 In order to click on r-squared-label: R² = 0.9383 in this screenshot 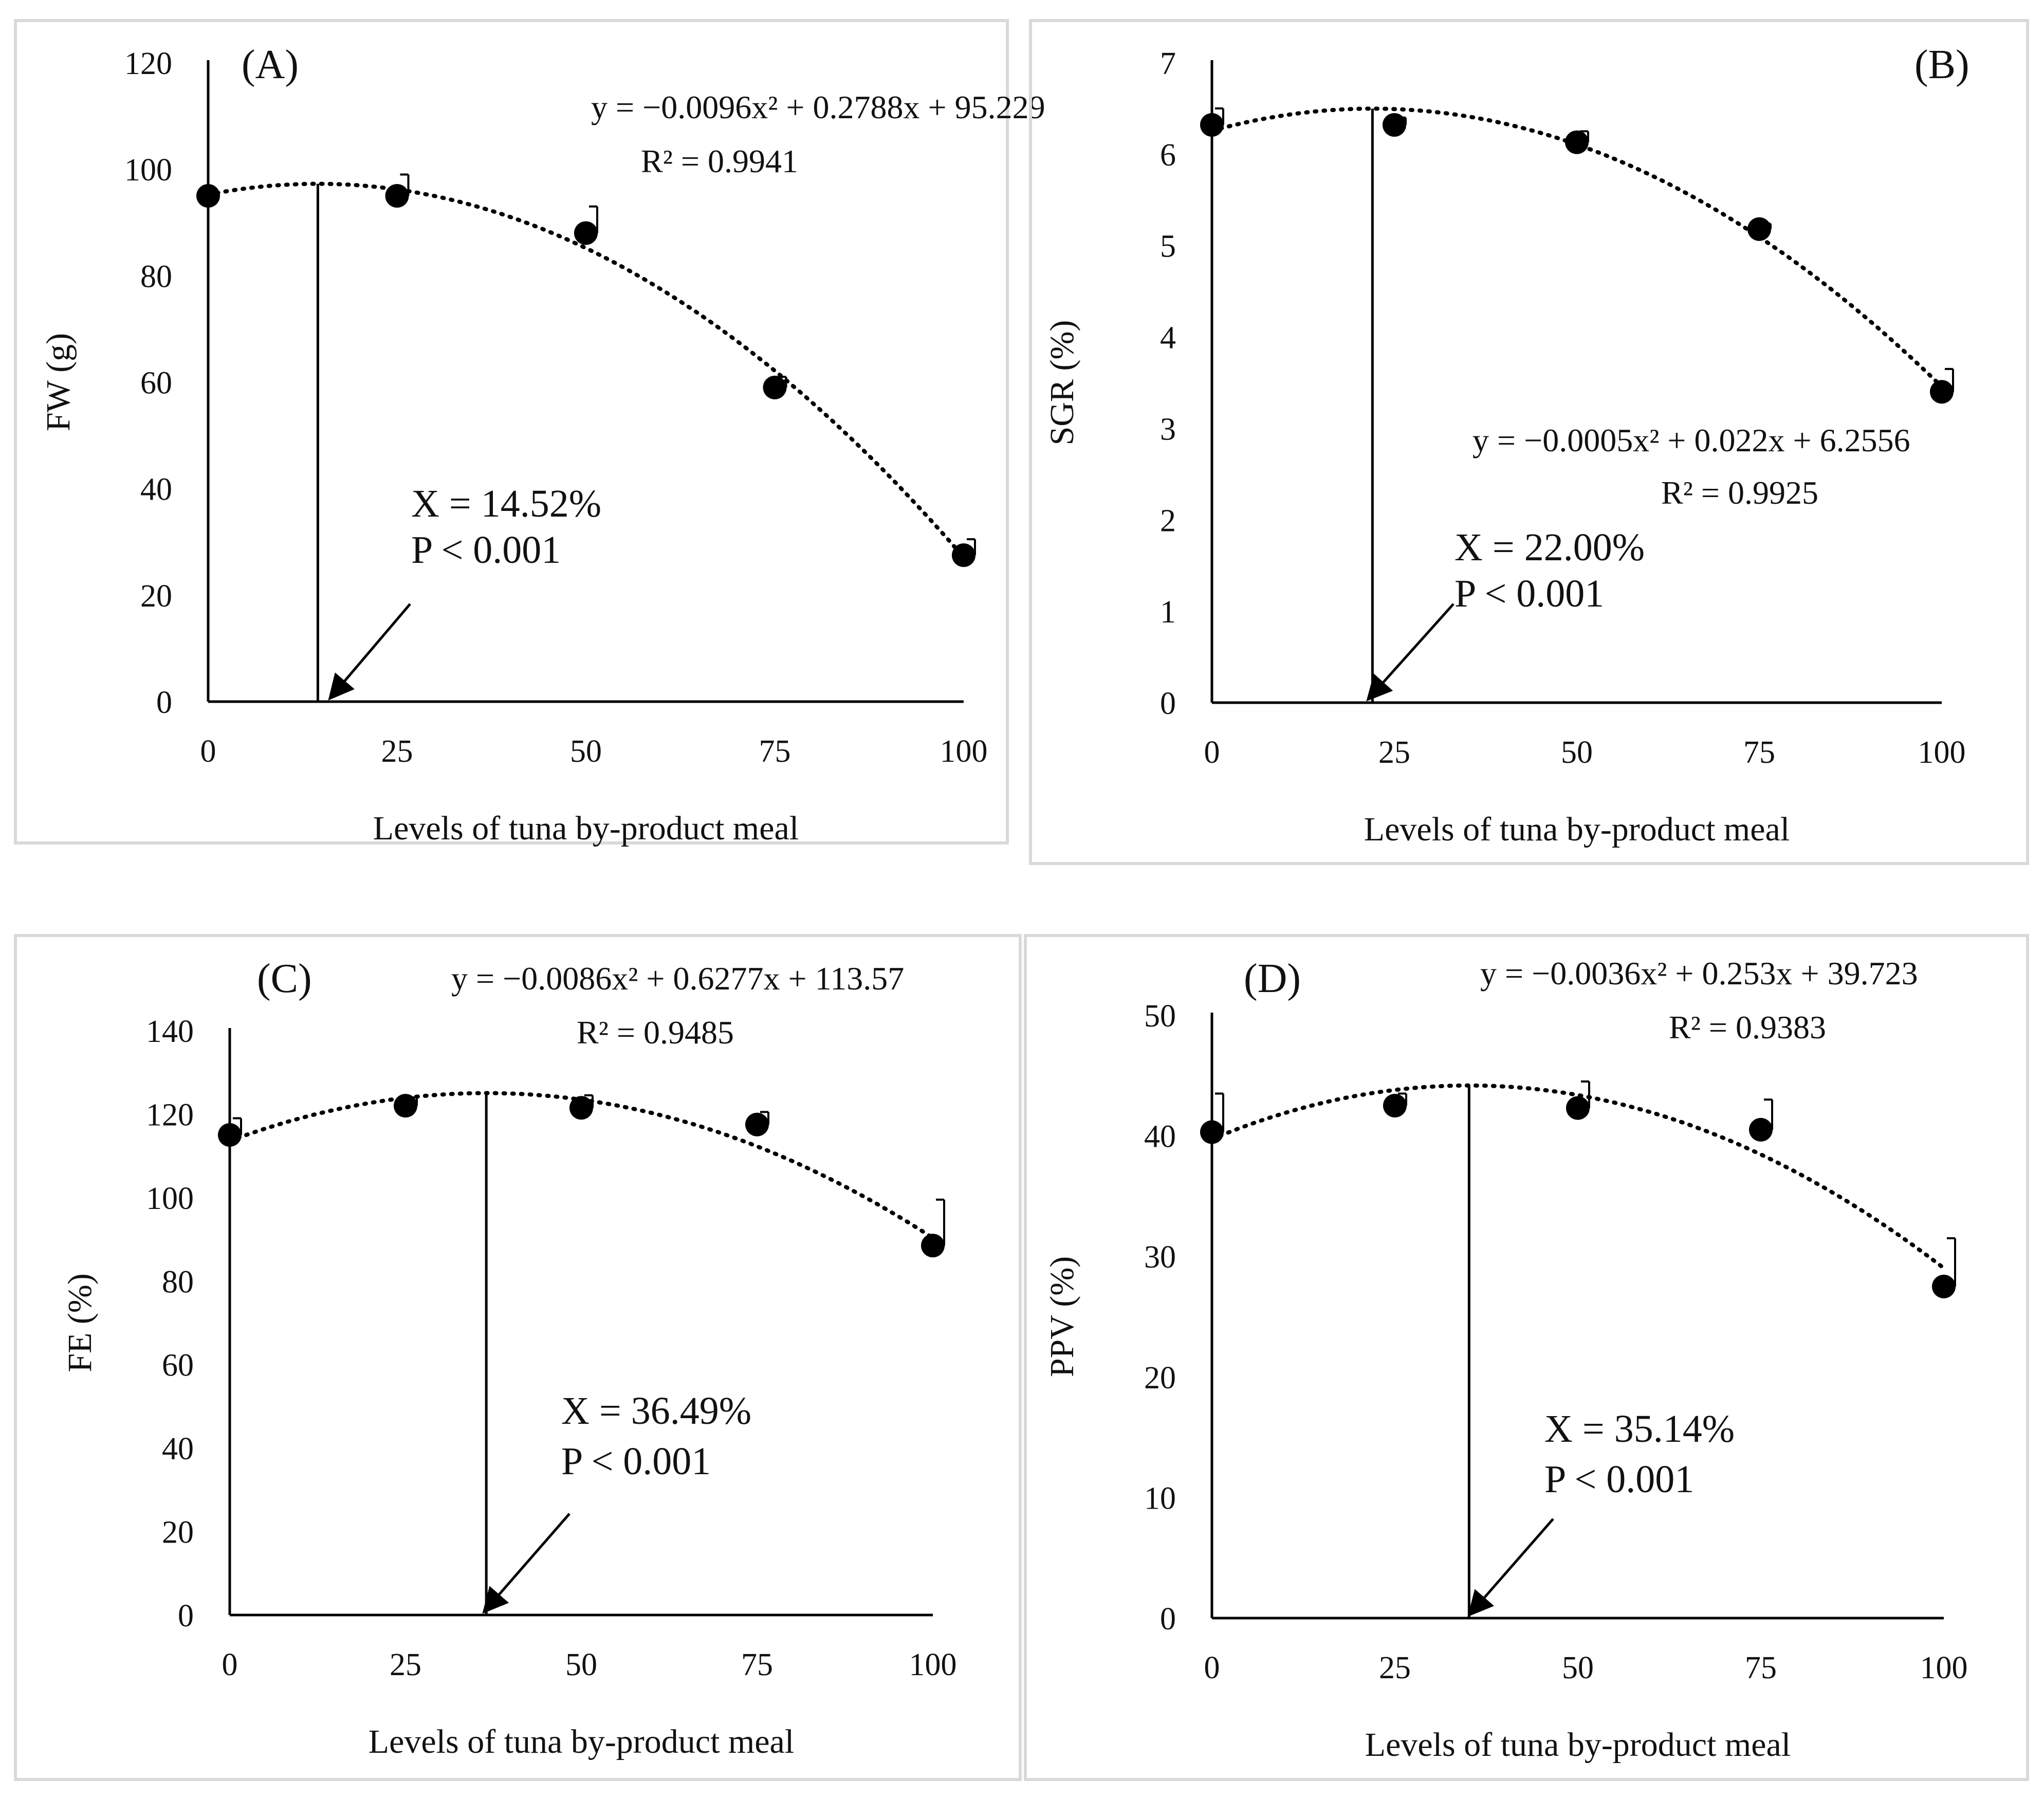, I will do `click(1747, 1027)`.